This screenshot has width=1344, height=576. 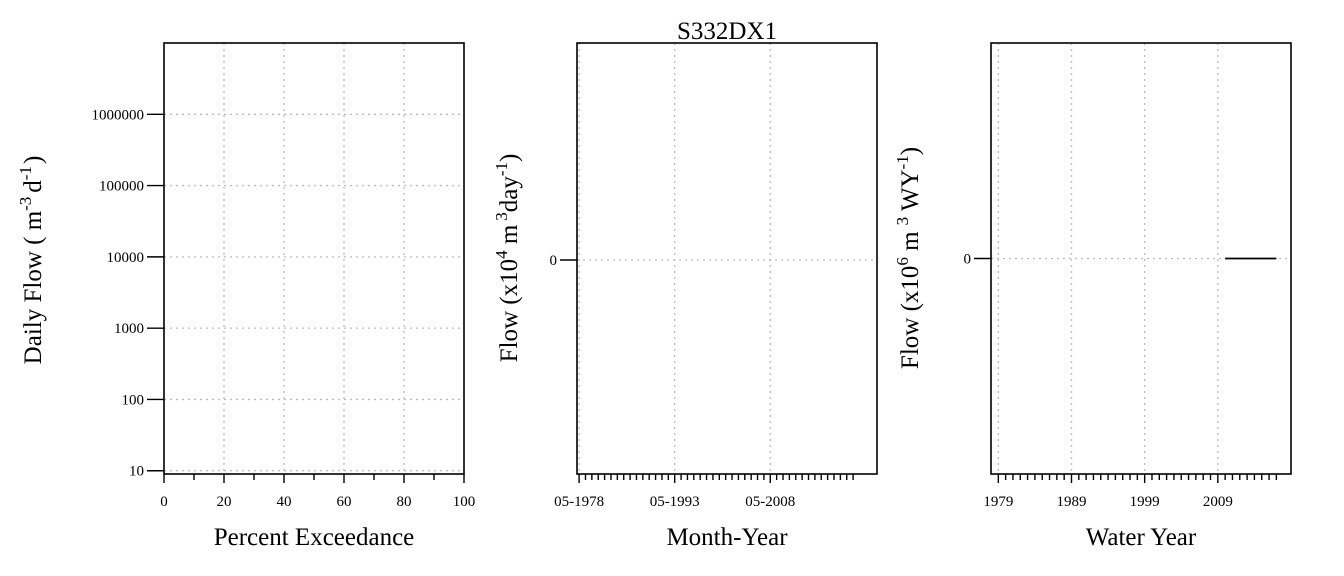 What do you see at coordinates (164, 502) in the screenshot?
I see `exceedance-x-tick-label: 0` at bounding box center [164, 502].